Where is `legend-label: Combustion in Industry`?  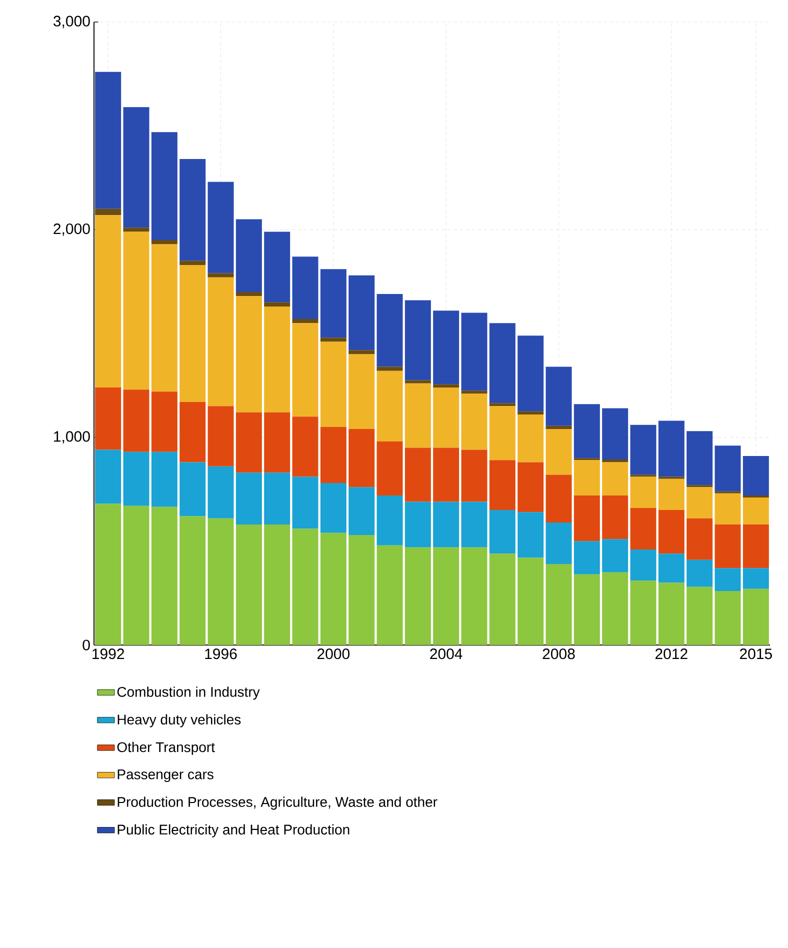
legend-label: Combustion in Industry is located at coordinates (188, 693).